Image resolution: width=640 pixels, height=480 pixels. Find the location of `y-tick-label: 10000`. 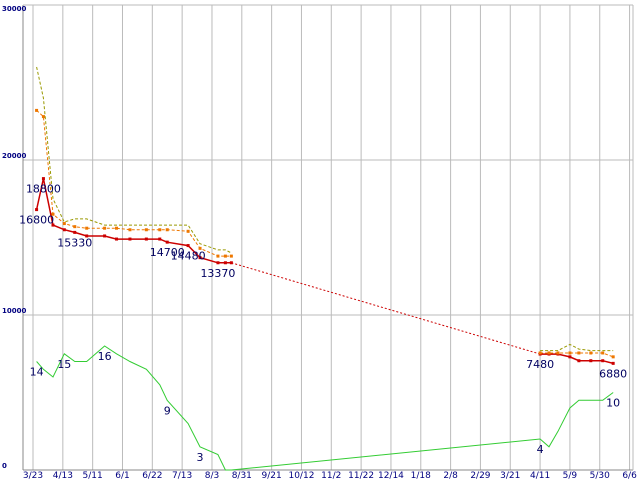

y-tick-label: 10000 is located at coordinates (14, 311).